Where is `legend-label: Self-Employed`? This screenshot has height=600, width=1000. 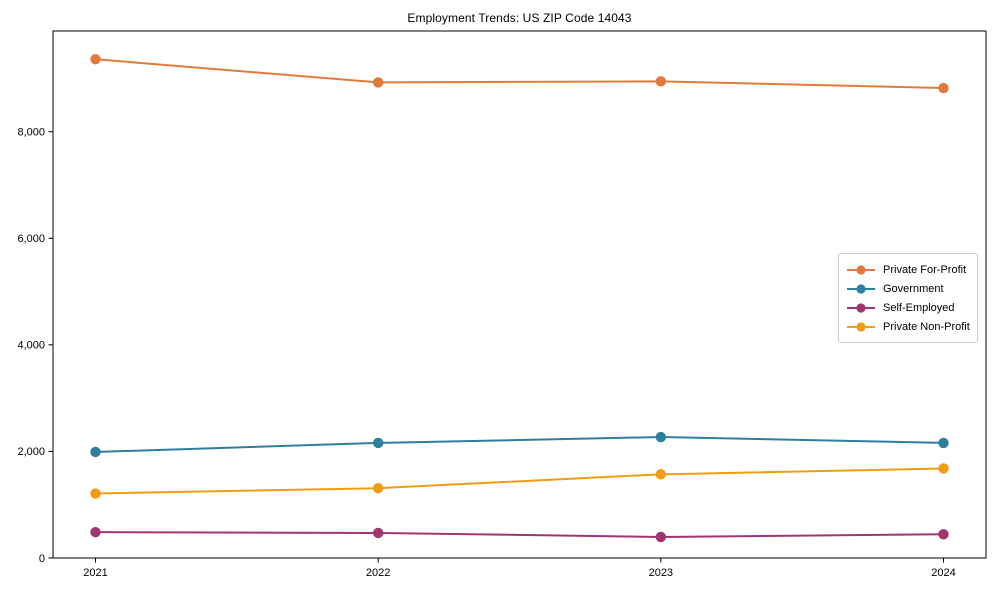 legend-label: Self-Employed is located at coordinates (919, 307).